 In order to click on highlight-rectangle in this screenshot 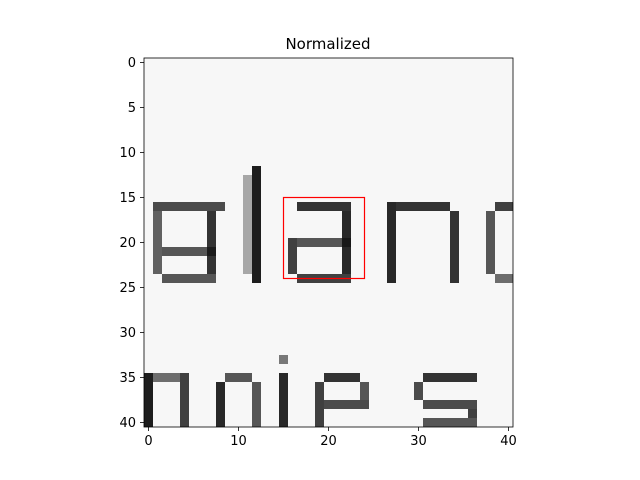, I will do `click(324, 238)`.